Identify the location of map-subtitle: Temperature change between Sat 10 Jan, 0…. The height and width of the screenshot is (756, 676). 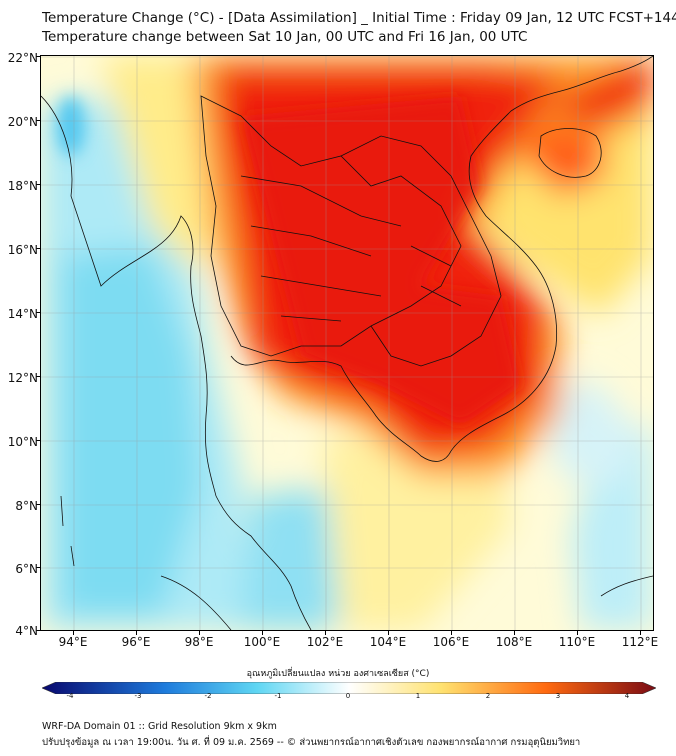
(285, 37).